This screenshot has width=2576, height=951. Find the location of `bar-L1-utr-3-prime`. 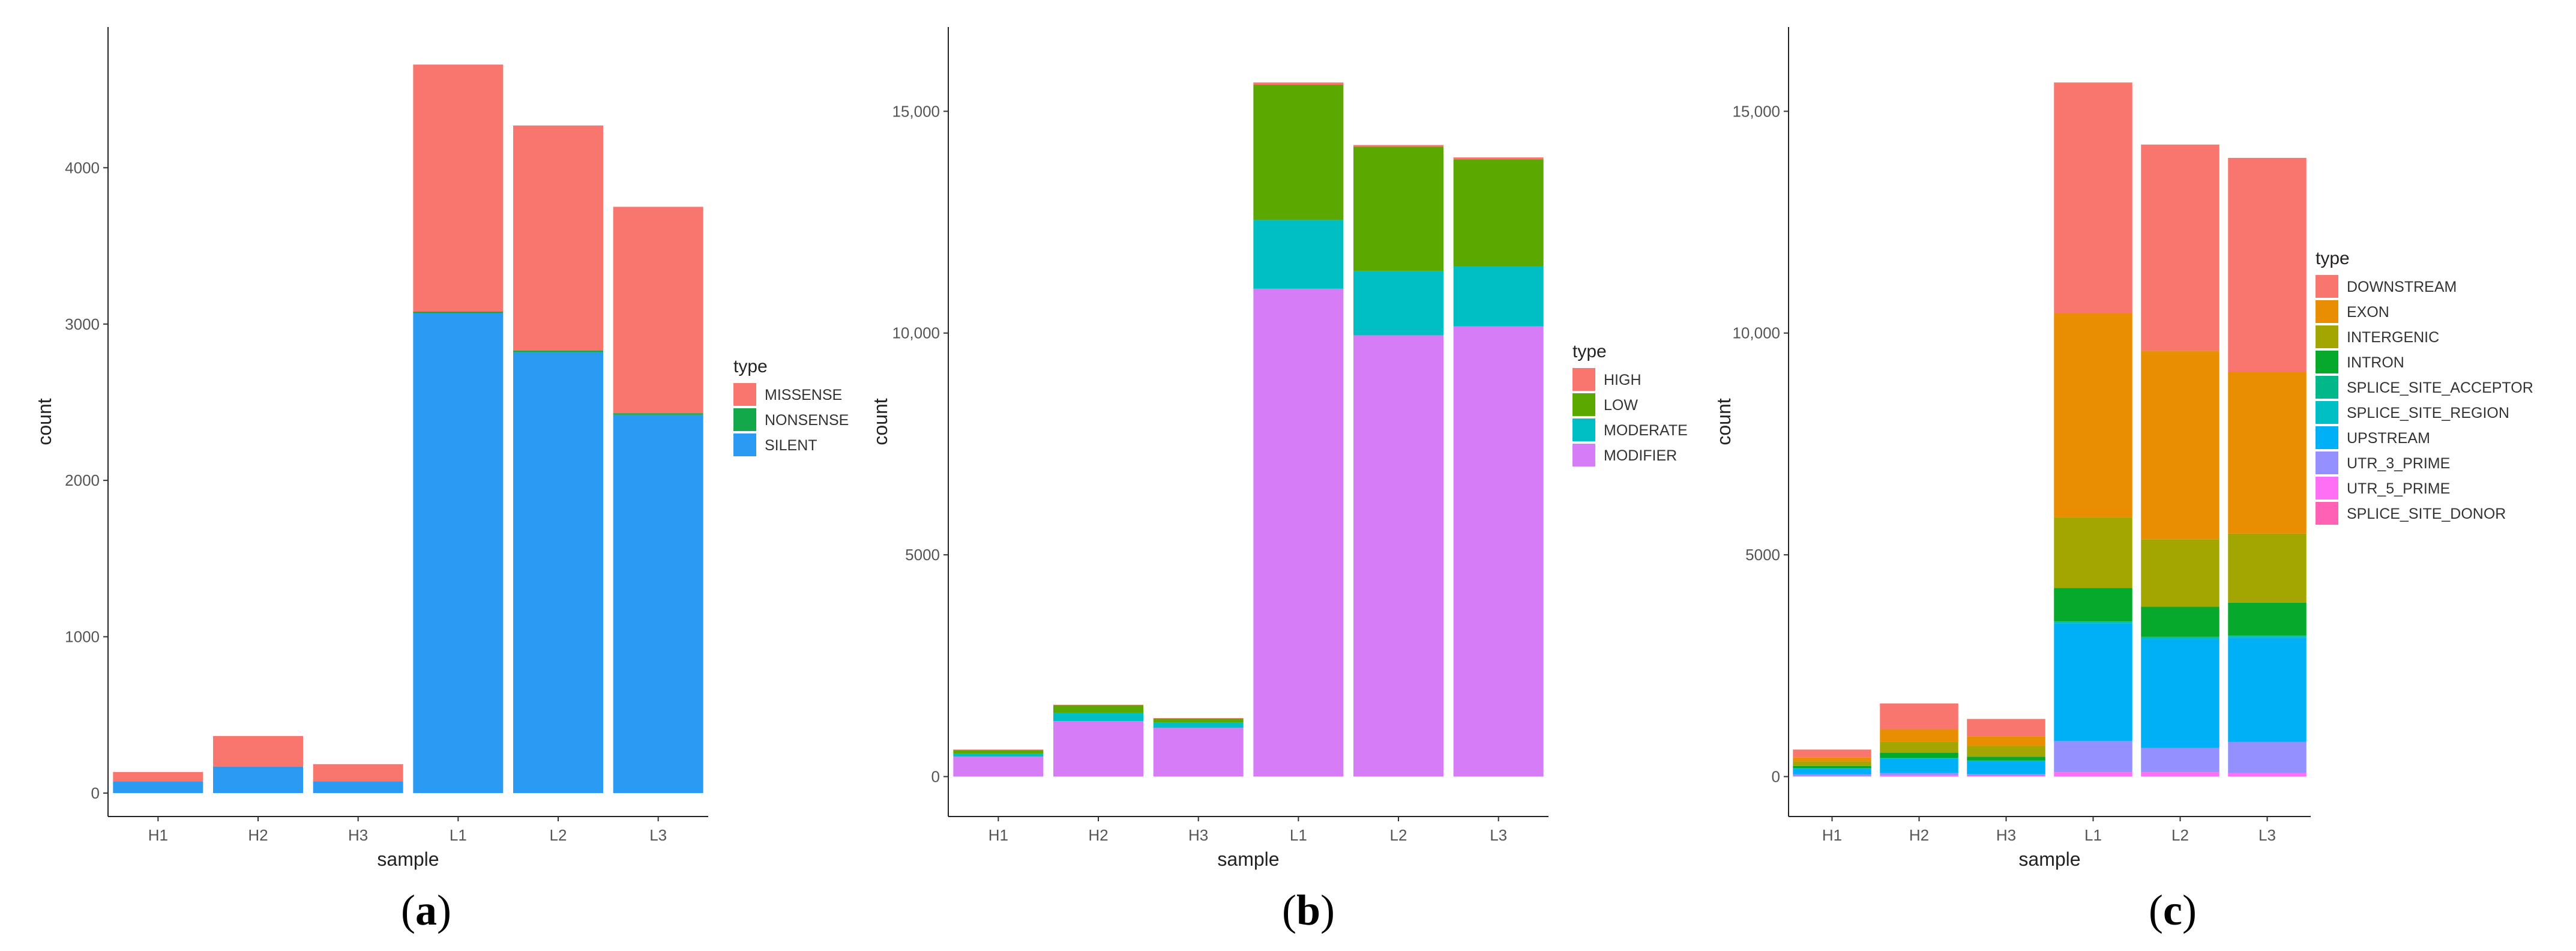

bar-L1-utr-3-prime is located at coordinates (2093, 757).